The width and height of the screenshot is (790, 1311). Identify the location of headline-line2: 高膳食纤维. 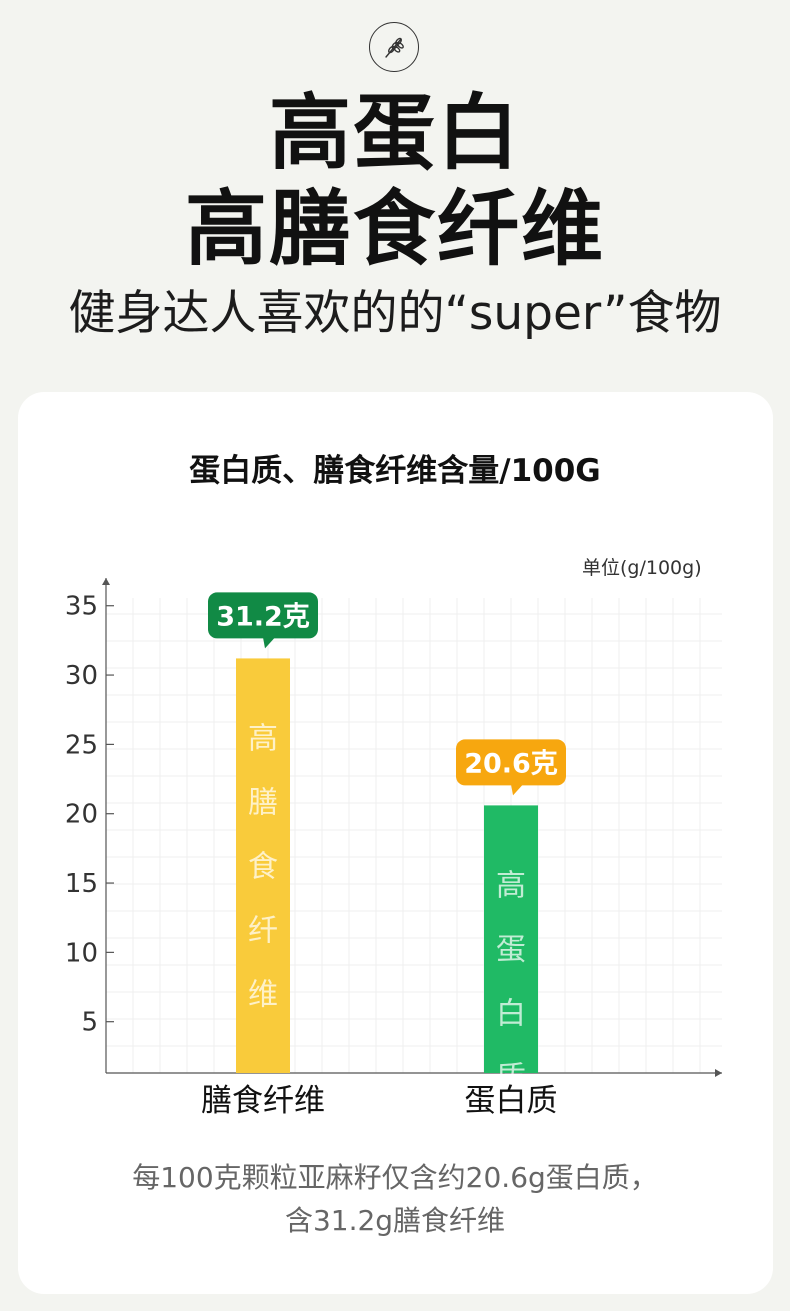
(394, 229).